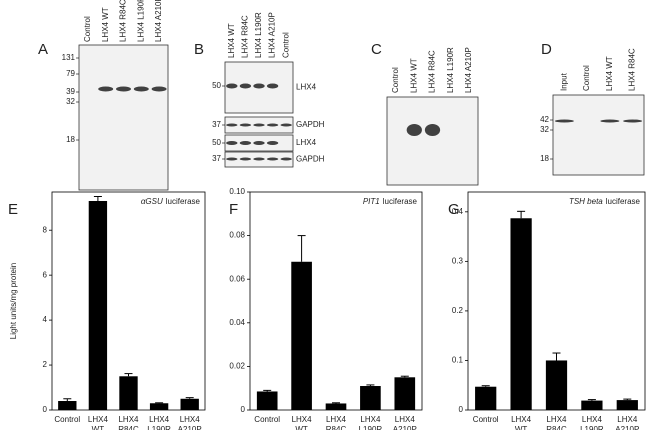  Describe the element at coordinates (67, 419) in the screenshot. I see `x-tick-label: Control` at that location.